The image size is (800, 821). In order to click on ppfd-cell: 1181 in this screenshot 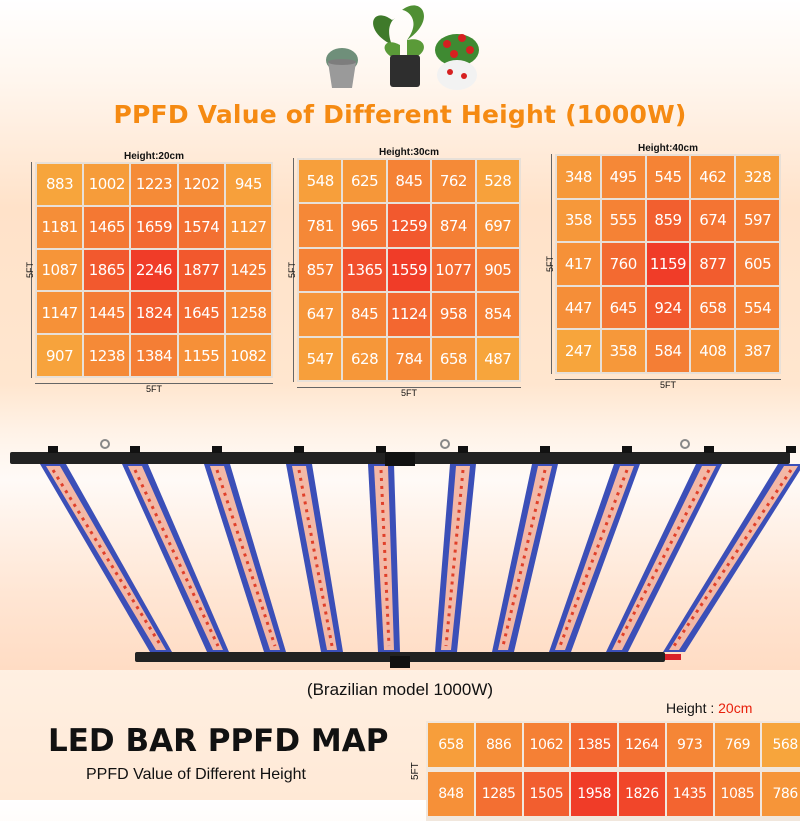, I will do `click(60, 227)`.